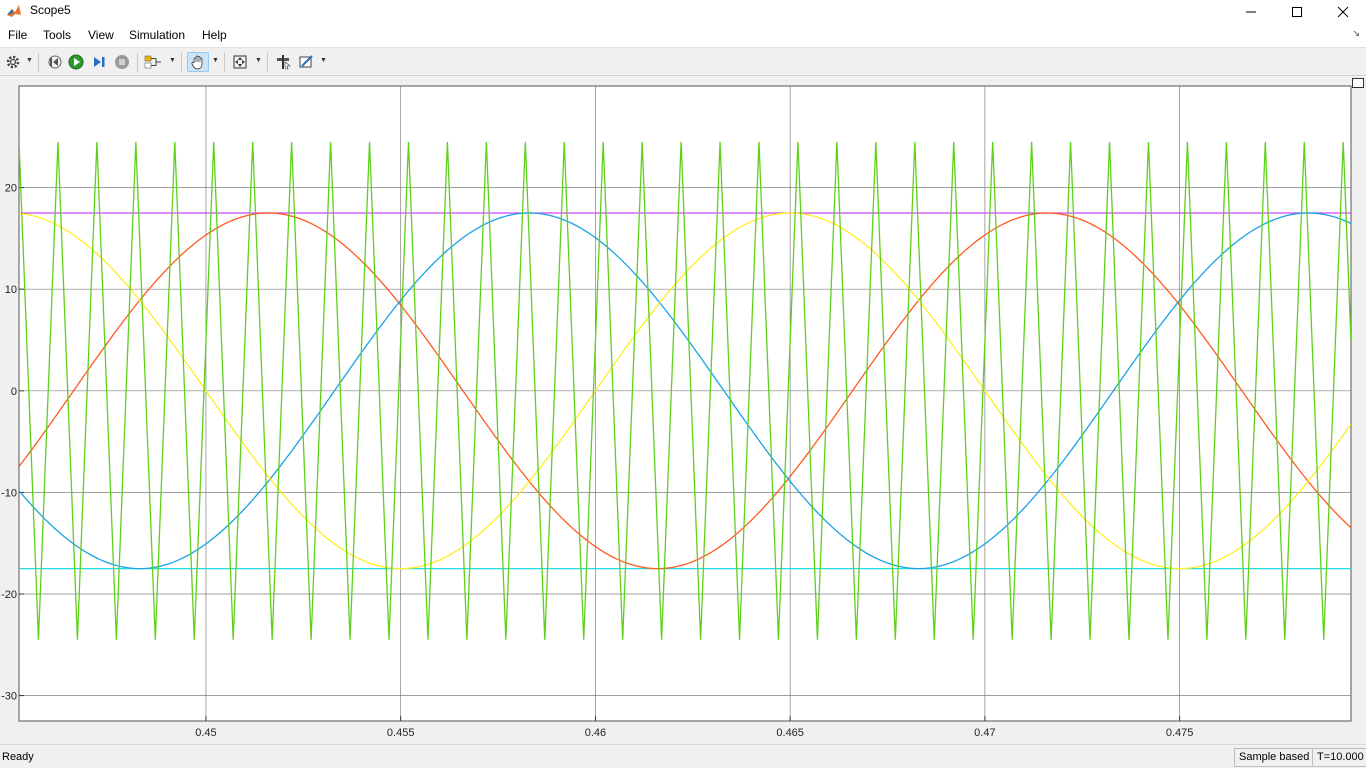  I want to click on zoom-fit-button, so click(240, 62).